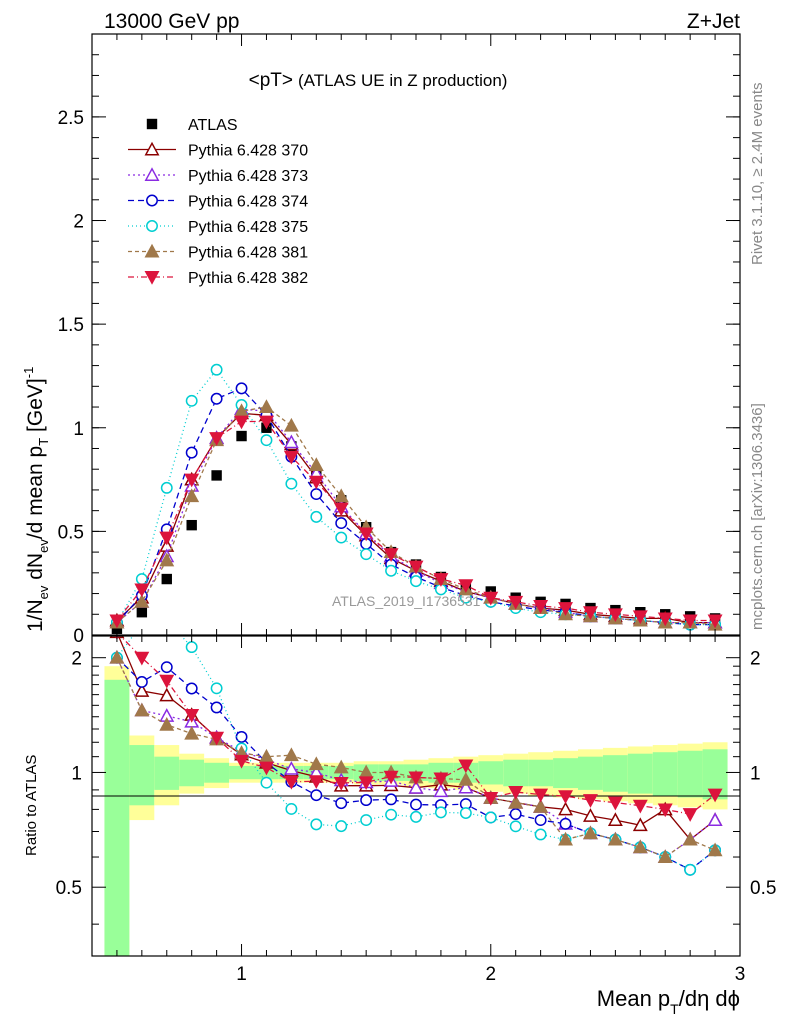  Describe the element at coordinates (248, 278) in the screenshot. I see `legend-label-pythia-6-428-382: Pythia 6.428 382` at that location.